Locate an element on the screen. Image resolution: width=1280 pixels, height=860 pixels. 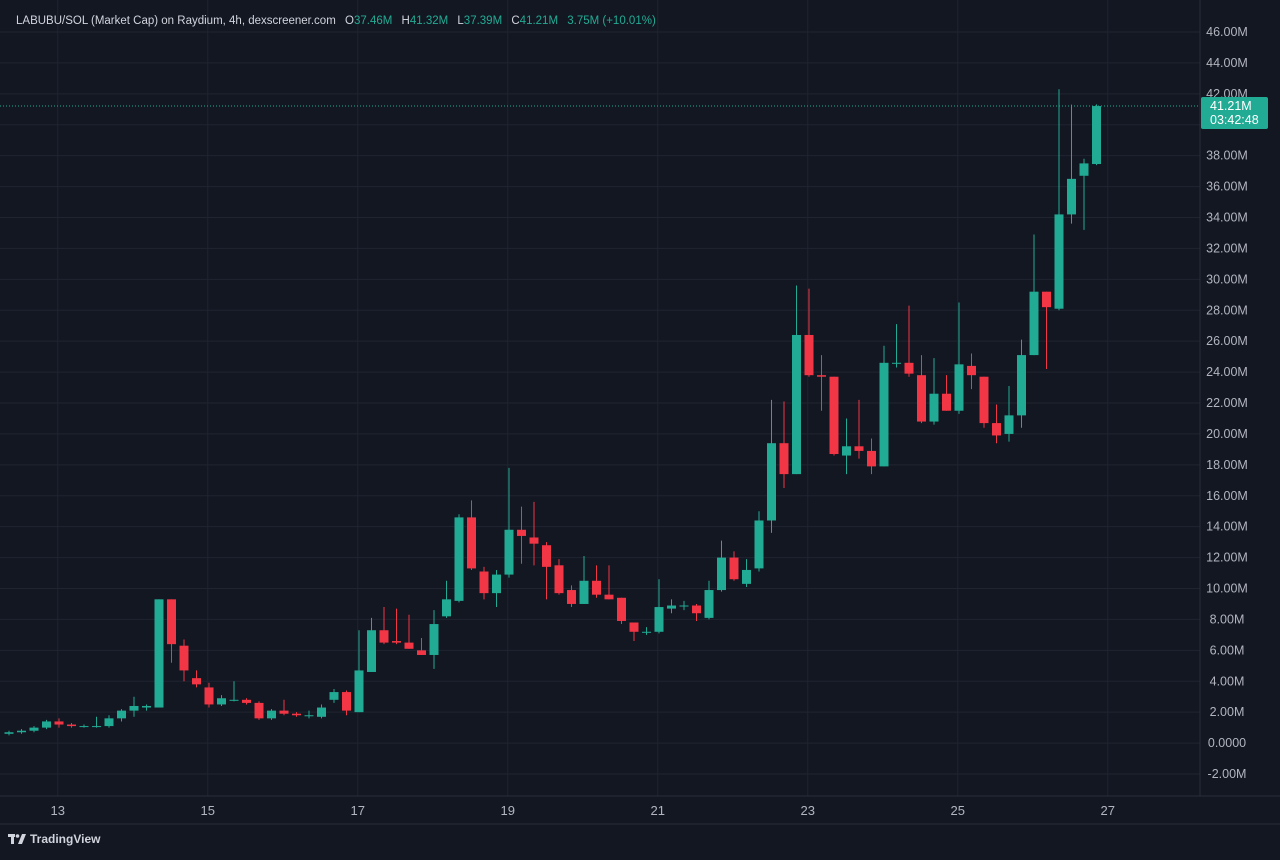
price-axis-tick-label: 2.00M is located at coordinates (1227, 712).